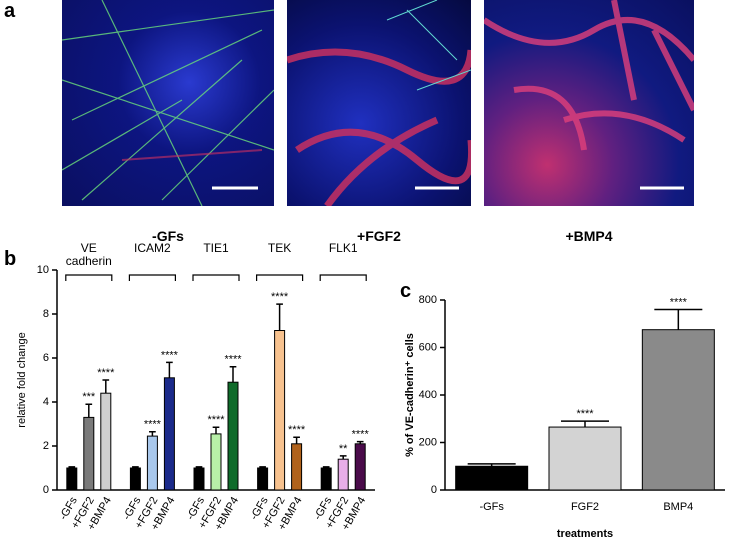 This screenshot has height=542, width=749. Describe the element at coordinates (43, 270) in the screenshot. I see `y-tick-label: 10` at that location.